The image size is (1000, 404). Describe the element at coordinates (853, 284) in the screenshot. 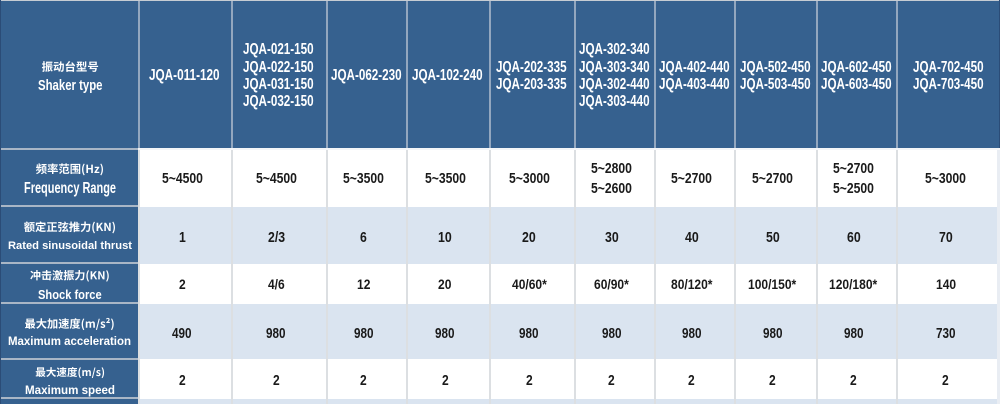

I see `svg-text: 120/180*` at that location.